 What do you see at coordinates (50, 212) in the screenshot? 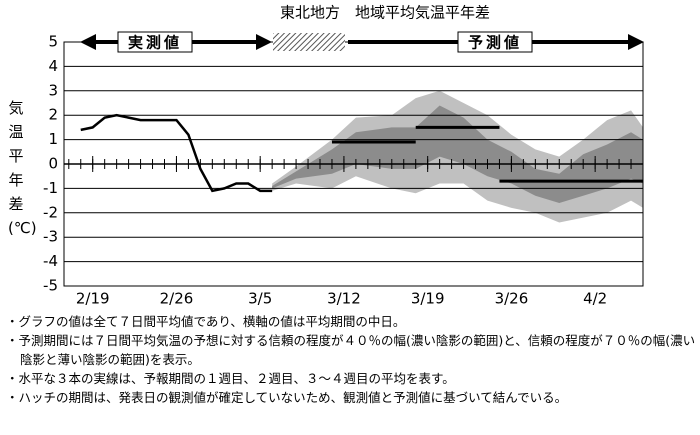
I see `y-tick-label: -2` at bounding box center [50, 212].